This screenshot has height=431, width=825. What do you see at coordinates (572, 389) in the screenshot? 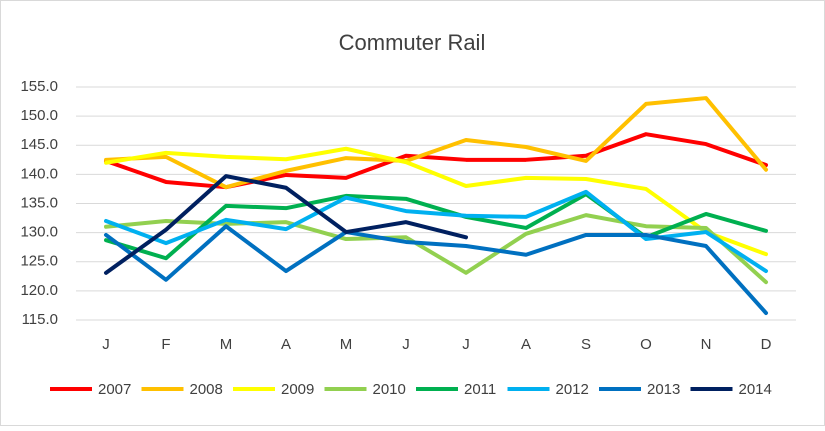
I see `legend-label: 2012` at bounding box center [572, 389].